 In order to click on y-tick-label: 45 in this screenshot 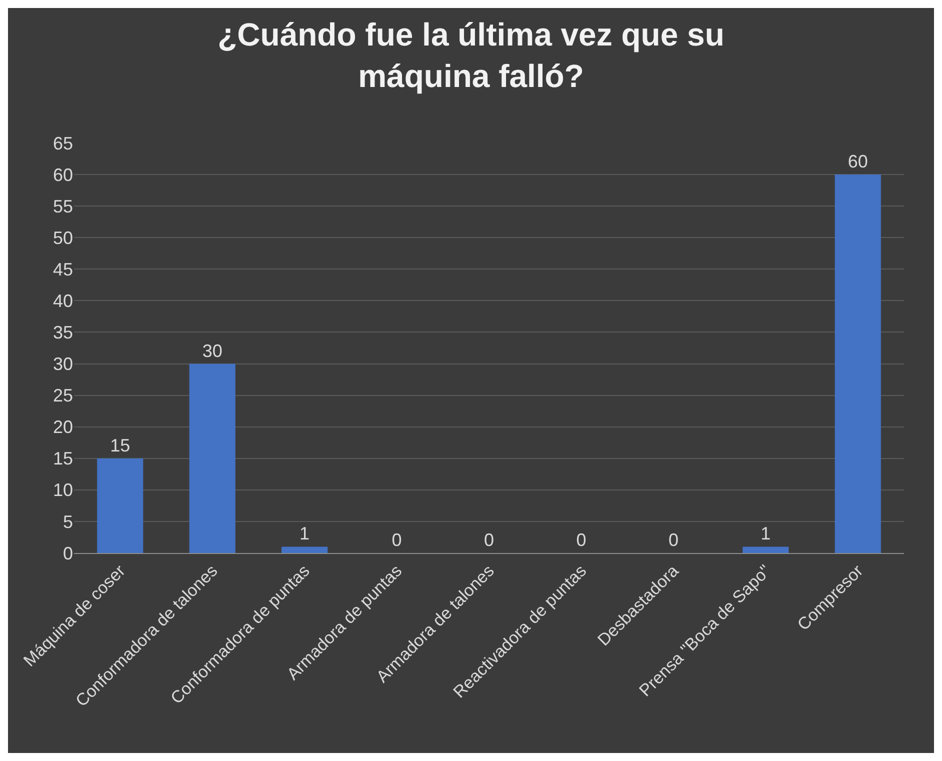, I will do `click(62, 269)`.